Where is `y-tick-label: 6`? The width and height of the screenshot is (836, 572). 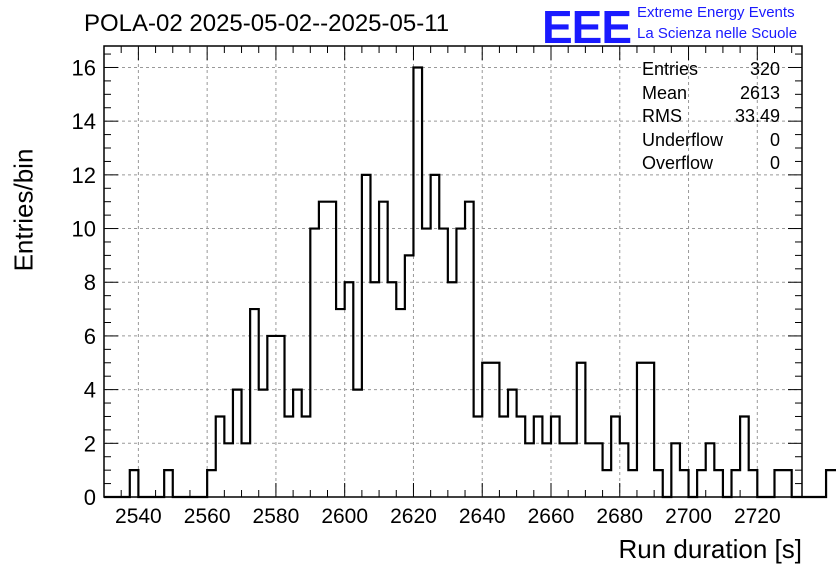
y-tick-label: 6 is located at coordinates (90, 336).